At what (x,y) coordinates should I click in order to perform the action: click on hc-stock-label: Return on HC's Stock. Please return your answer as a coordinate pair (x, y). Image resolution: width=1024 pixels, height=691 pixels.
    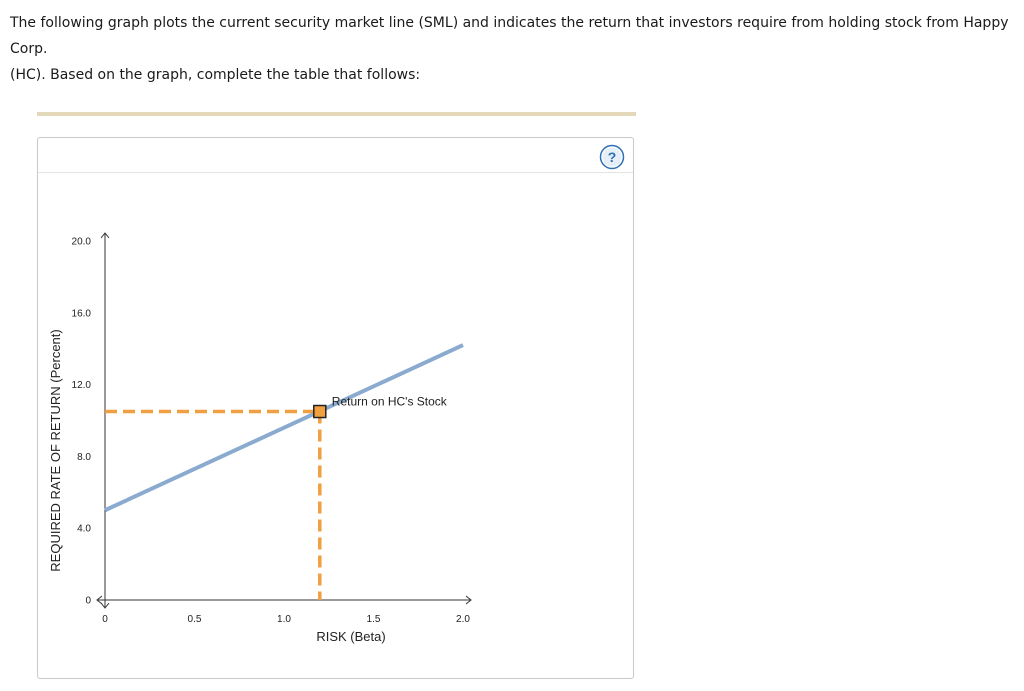
    Looking at the image, I should click on (390, 402).